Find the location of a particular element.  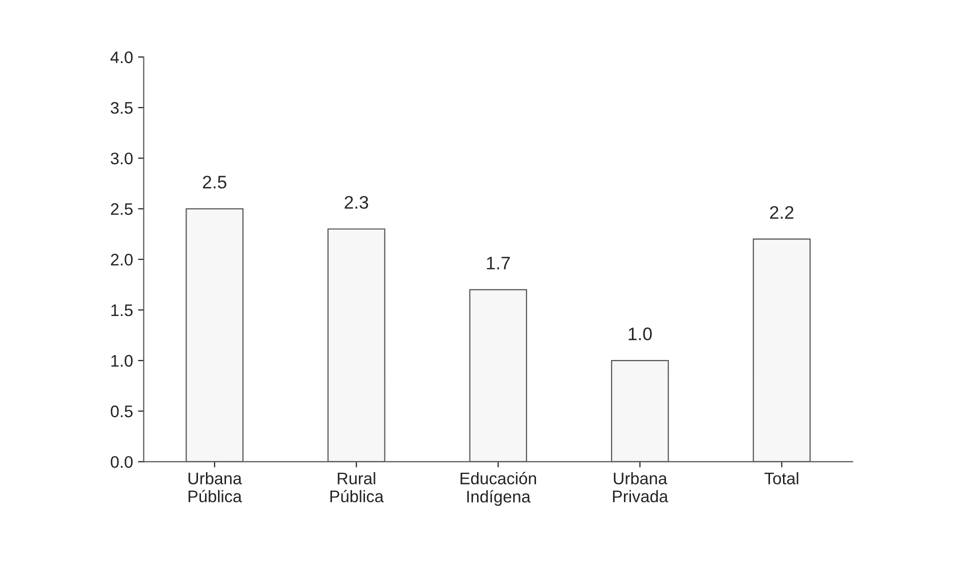

x-tick-label: Rural Pública is located at coordinates (357, 487).